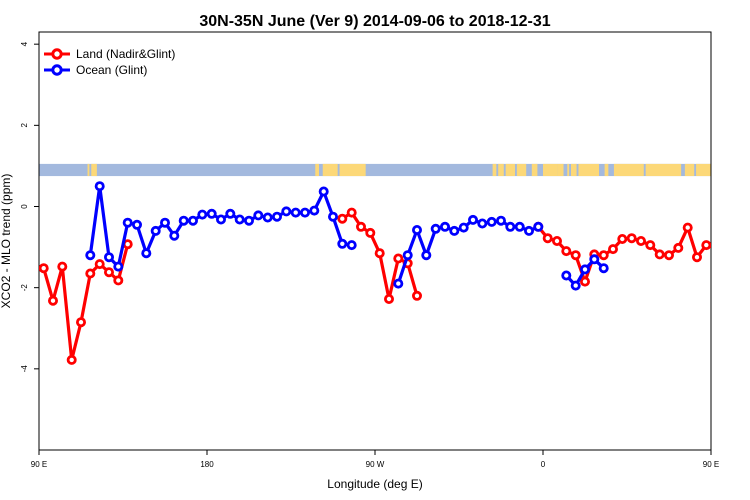 This screenshot has width=750, height=500. What do you see at coordinates (57, 70) in the screenshot?
I see `legend-marker-ocean` at bounding box center [57, 70].